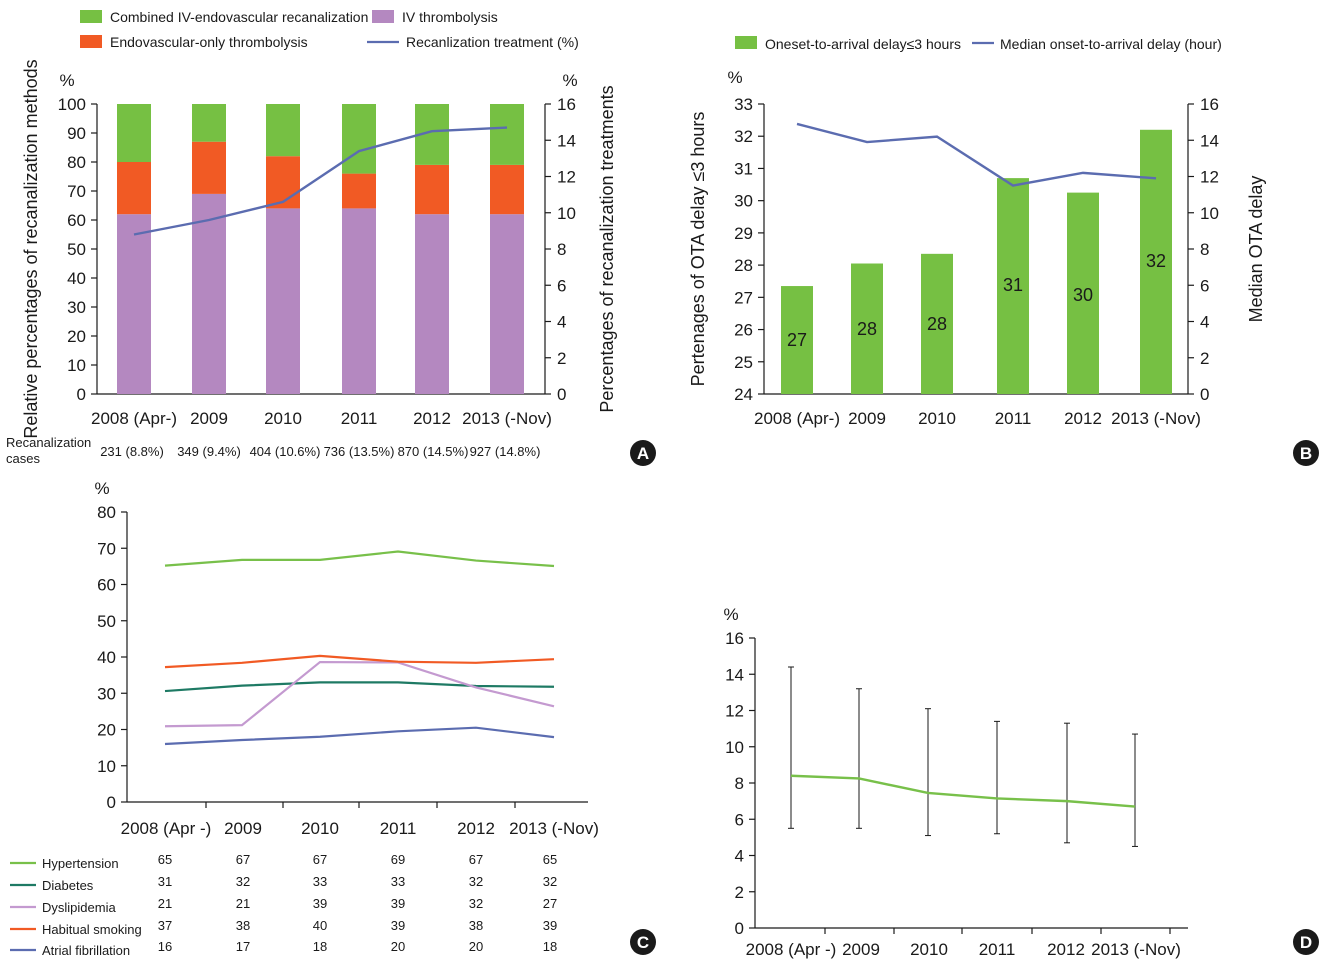  I want to click on table-cell: 38, so click(476, 925).